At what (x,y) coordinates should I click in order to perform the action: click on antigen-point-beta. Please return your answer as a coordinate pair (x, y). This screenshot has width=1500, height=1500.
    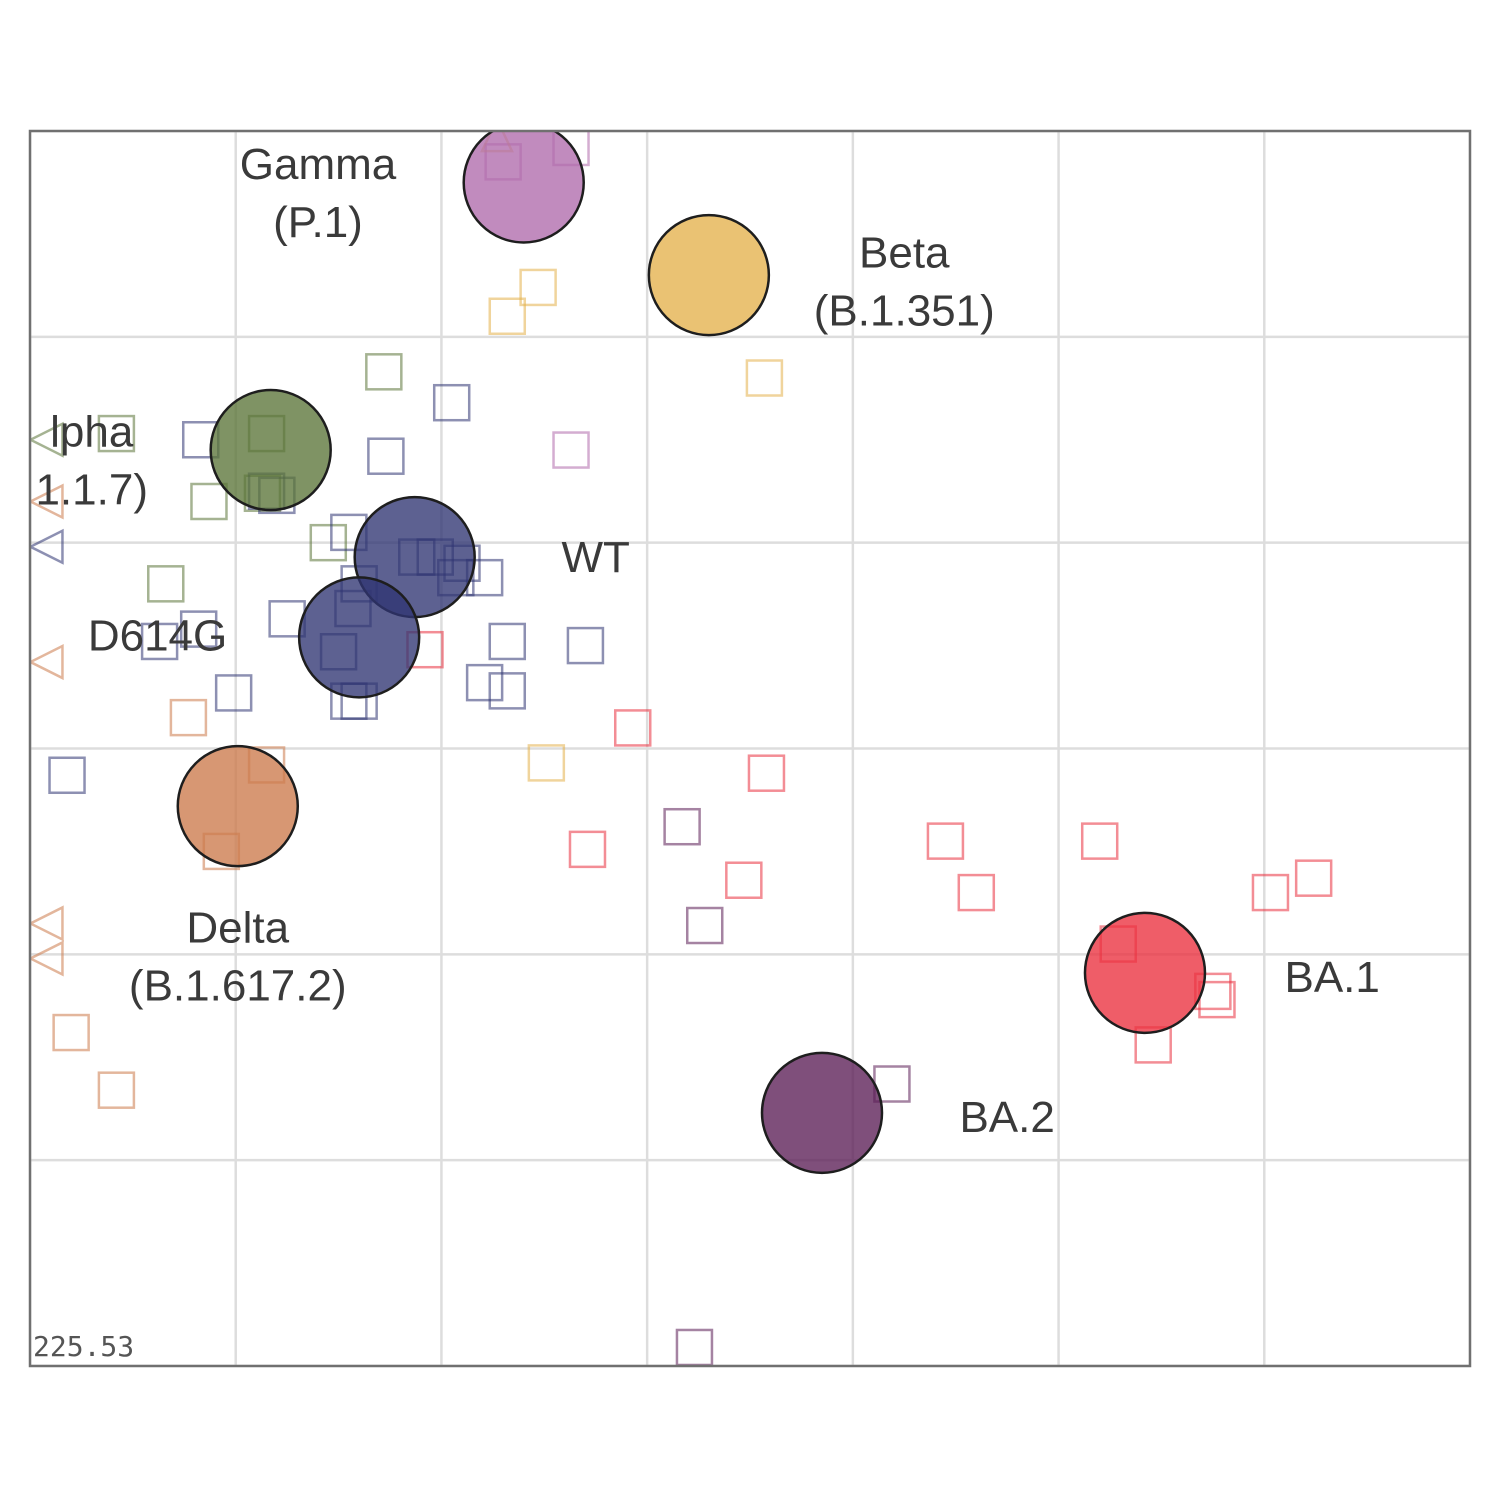
    Looking at the image, I should click on (709, 275).